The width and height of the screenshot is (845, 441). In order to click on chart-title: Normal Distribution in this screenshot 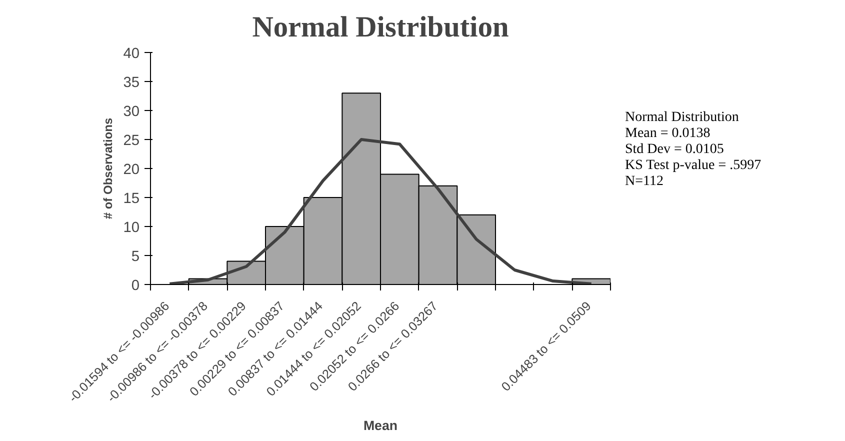, I will do `click(380, 28)`.